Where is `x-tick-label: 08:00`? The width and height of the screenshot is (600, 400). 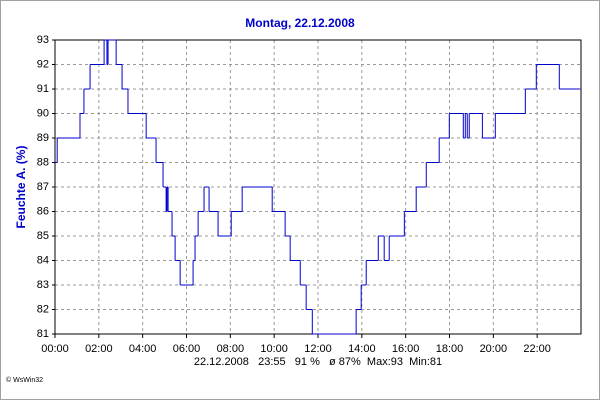
x-tick-label: 08:00 is located at coordinates (231, 349).